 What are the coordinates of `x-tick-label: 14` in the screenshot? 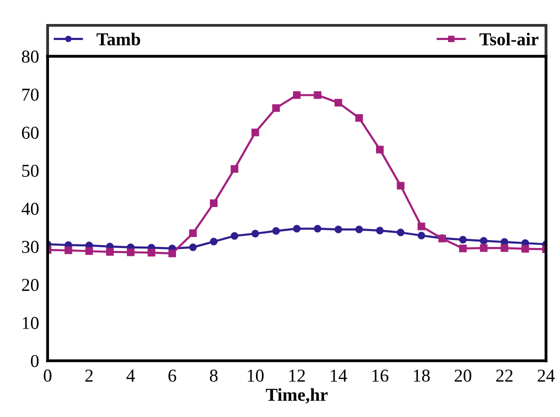 It's located at (339, 376).